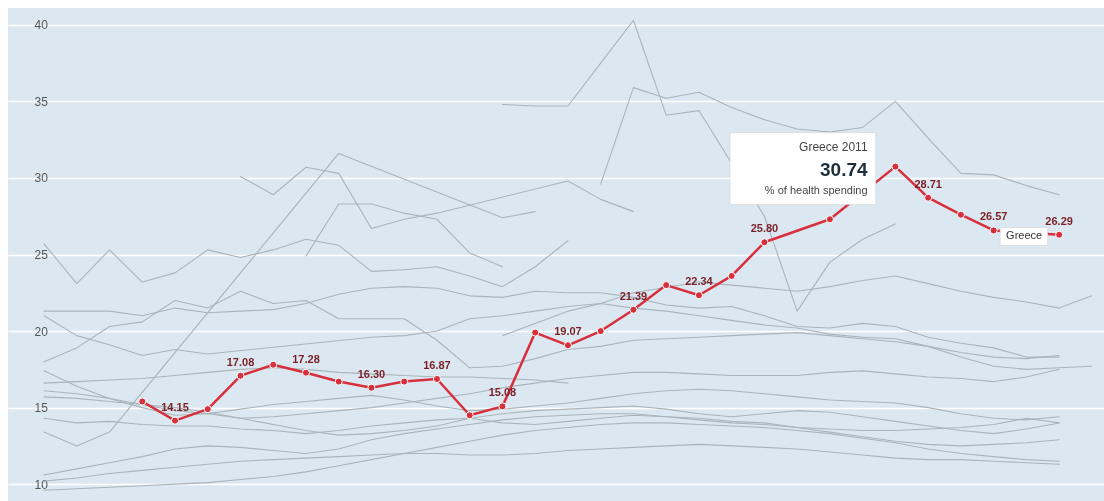  I want to click on data-label: 16.30, so click(371, 373).